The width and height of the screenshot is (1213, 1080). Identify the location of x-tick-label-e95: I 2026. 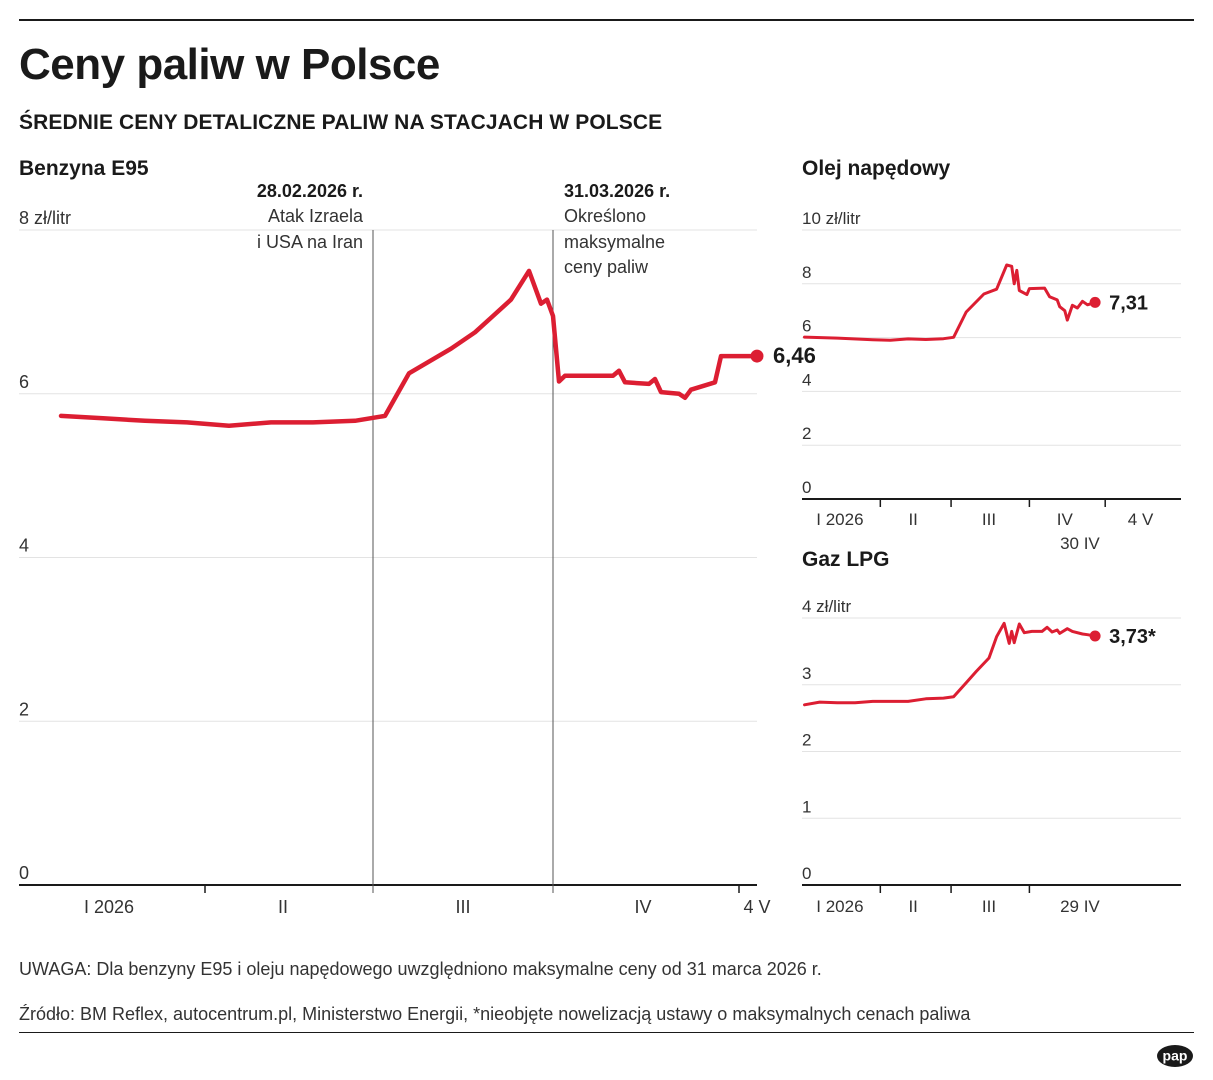
(109, 907).